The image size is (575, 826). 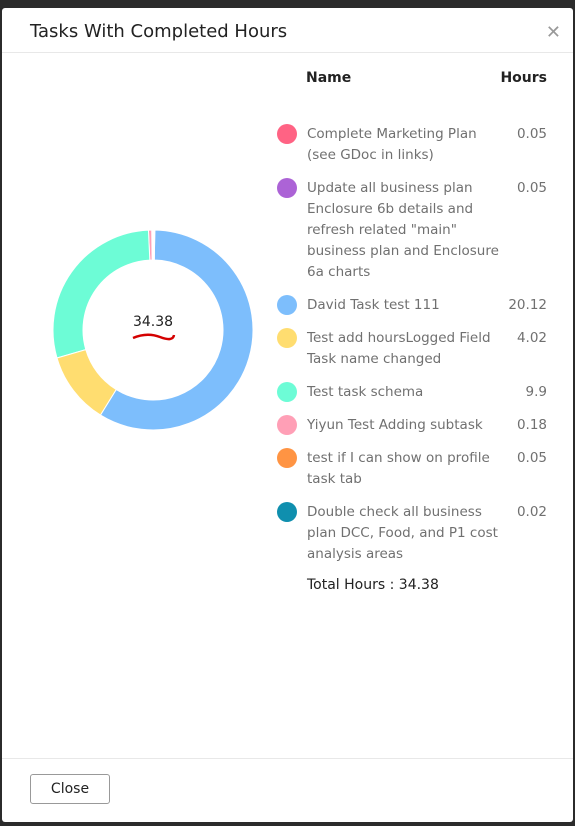 What do you see at coordinates (536, 392) in the screenshot?
I see `task-hours: 9.9` at bounding box center [536, 392].